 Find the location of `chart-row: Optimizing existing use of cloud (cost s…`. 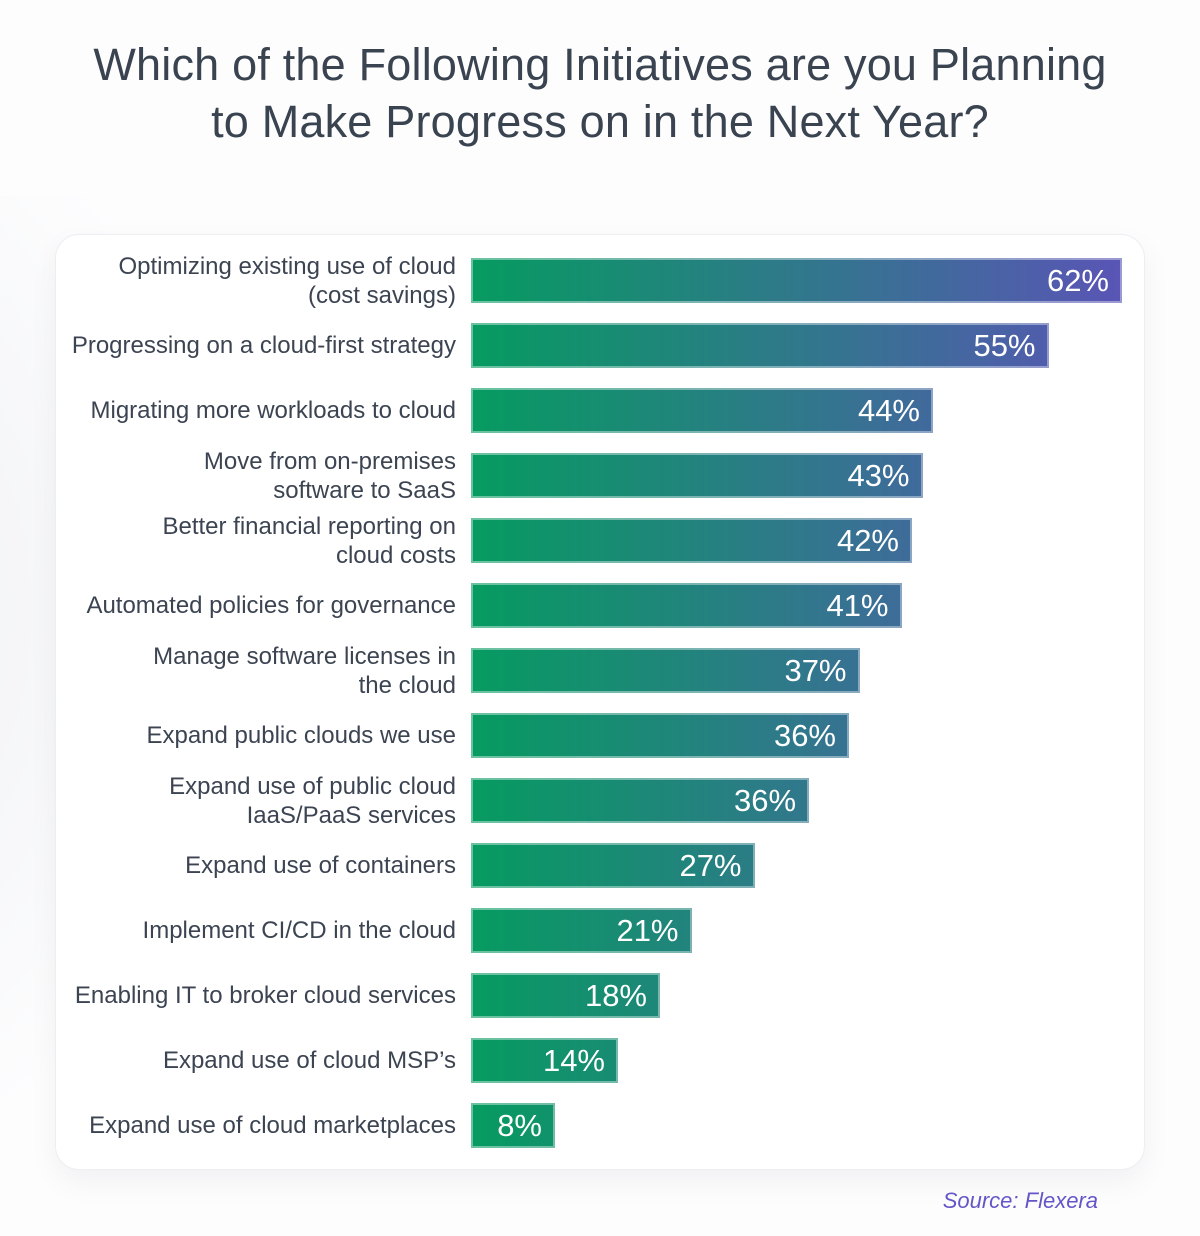

chart-row: Optimizing existing use of cloud (cost s… is located at coordinates (600, 281).